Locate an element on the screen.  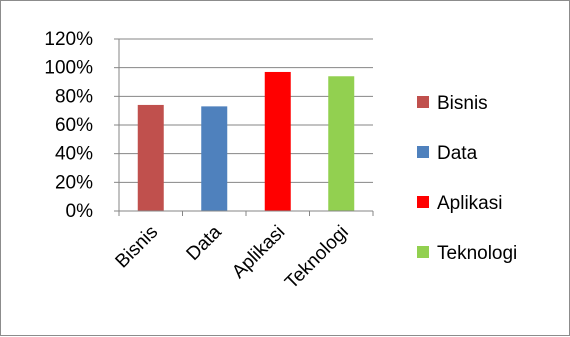
y-tick-label: 80% is located at coordinates (74, 96).